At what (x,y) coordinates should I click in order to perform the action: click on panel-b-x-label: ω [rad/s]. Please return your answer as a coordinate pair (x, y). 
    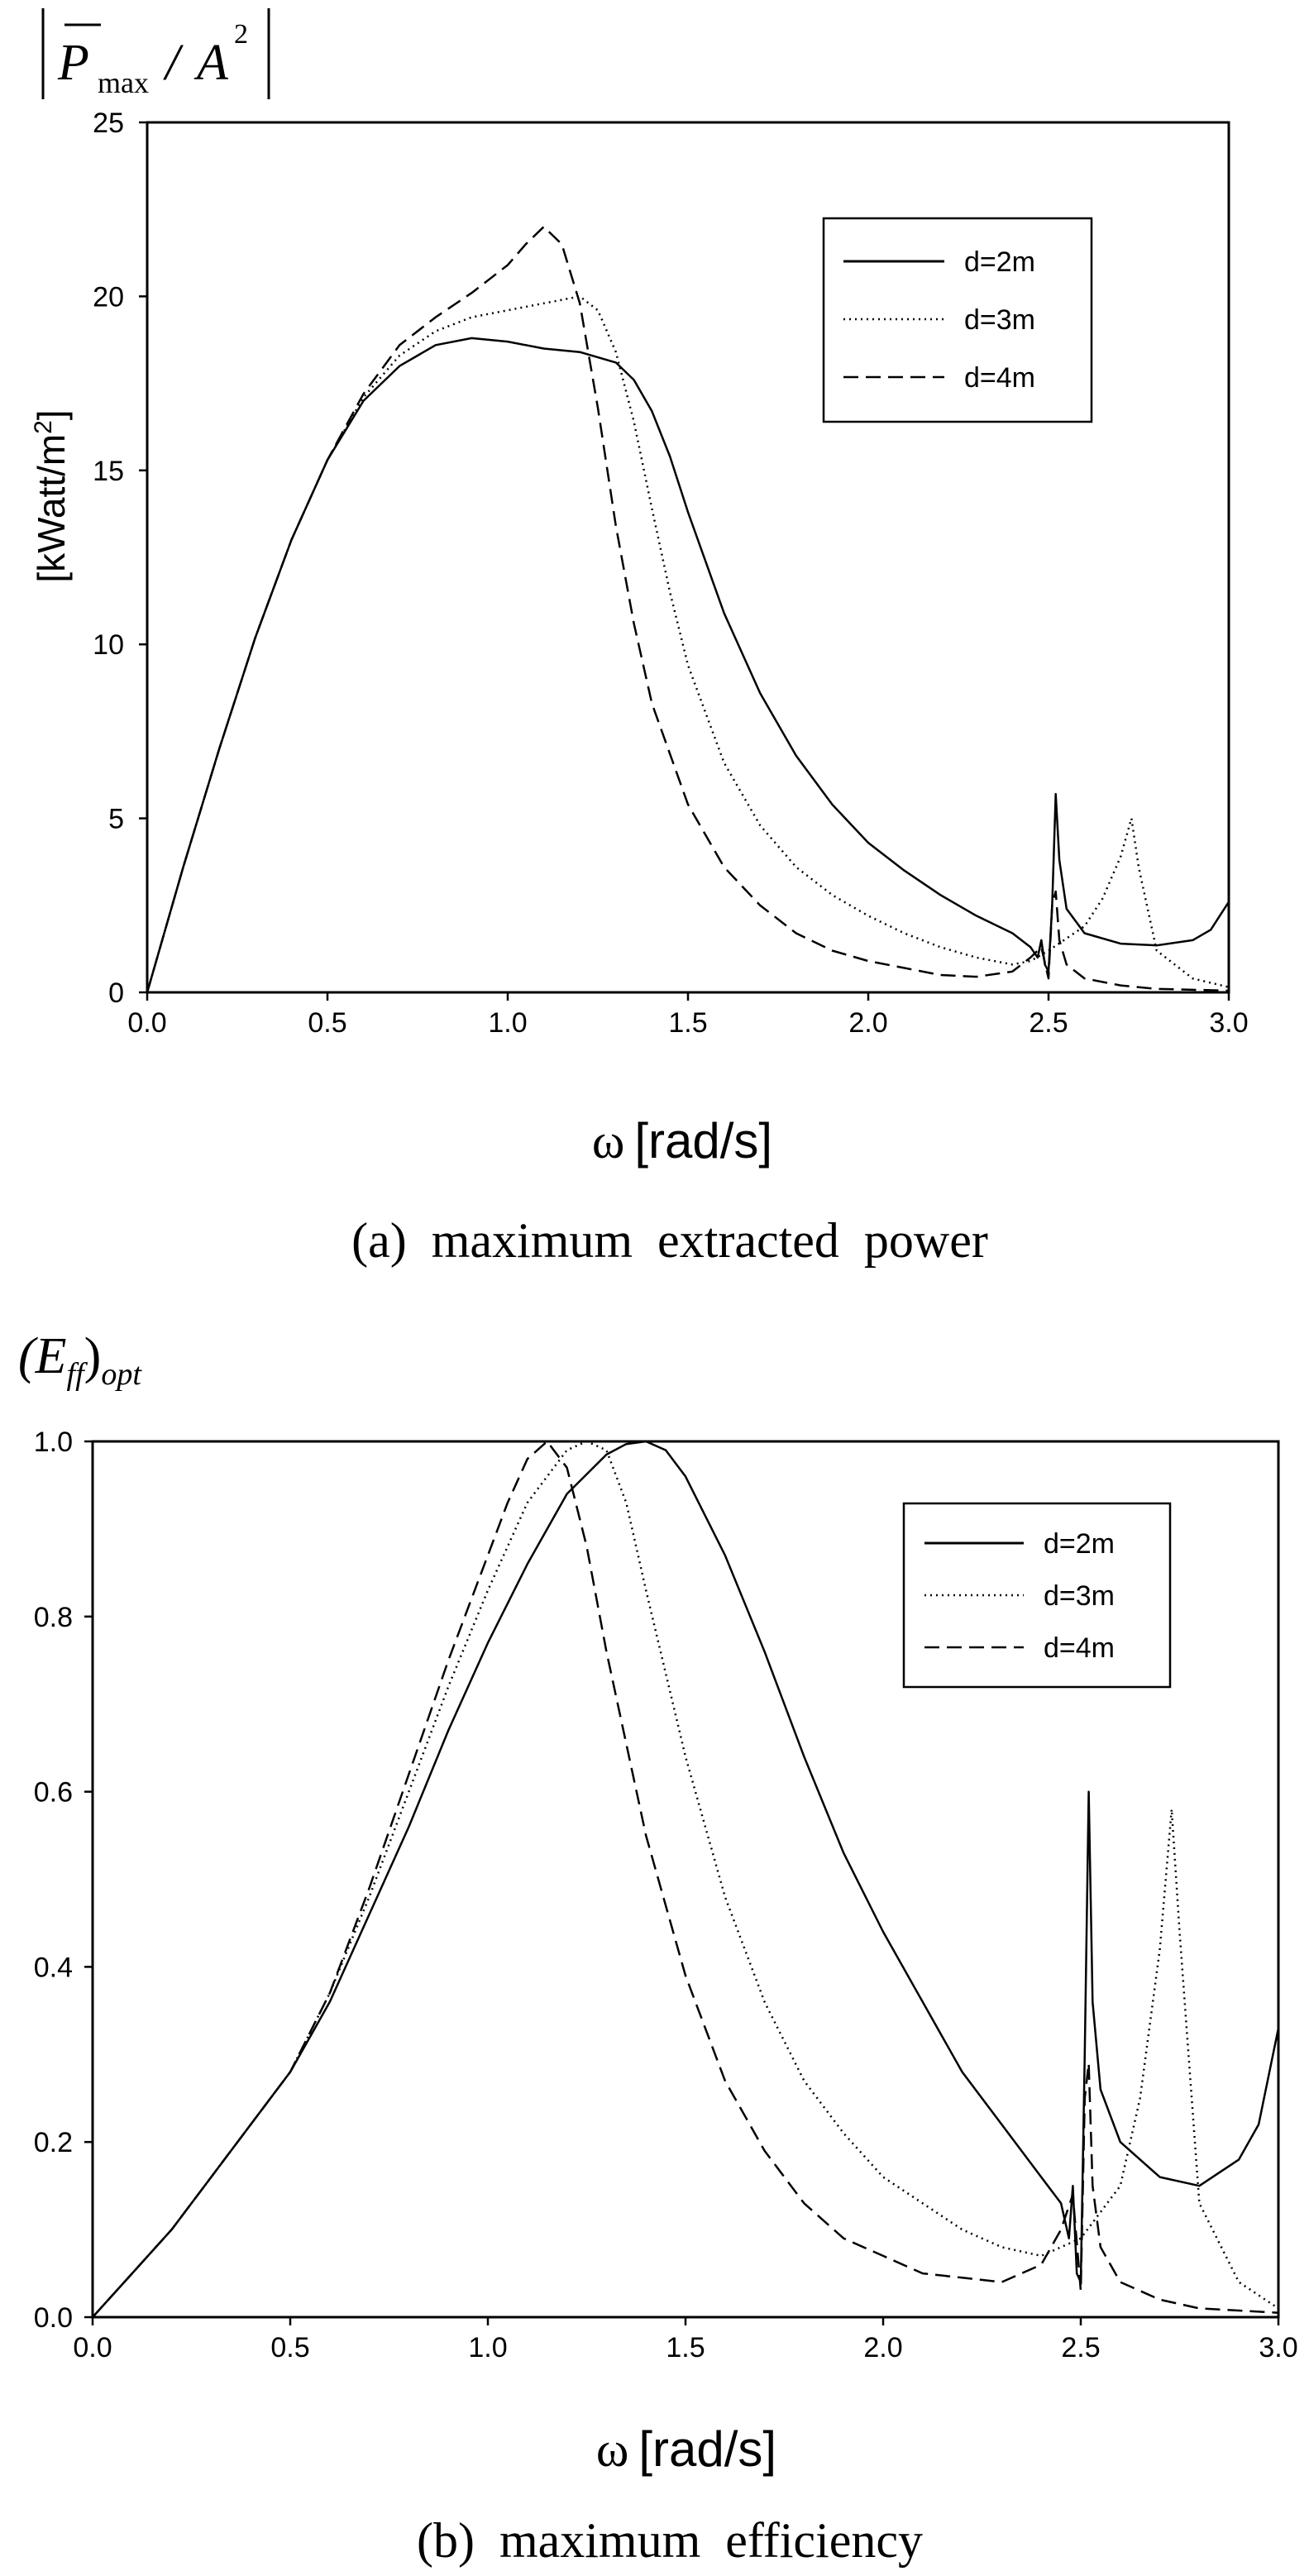
    Looking at the image, I should click on (686, 2449).